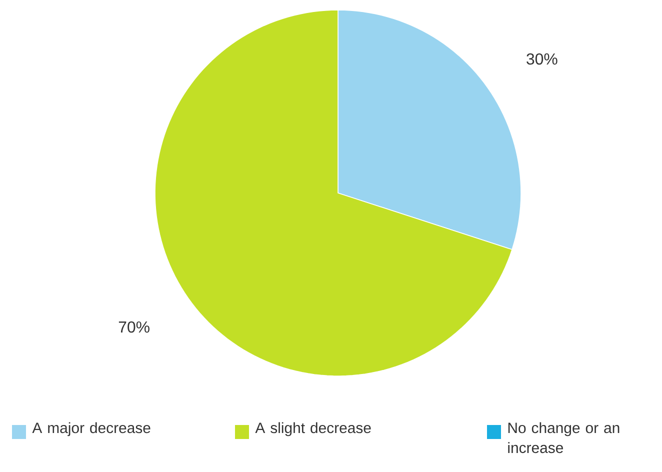  Describe the element at coordinates (134, 327) in the screenshot. I see `data-label: 70%` at that location.